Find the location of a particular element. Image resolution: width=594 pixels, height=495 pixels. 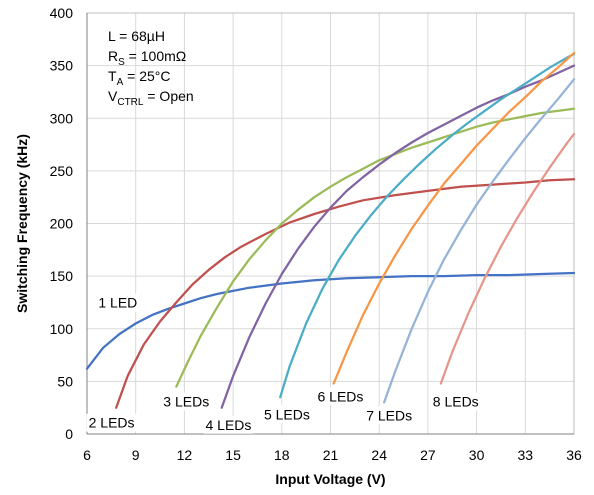

series-label: 3 LEDs is located at coordinates (186, 402).